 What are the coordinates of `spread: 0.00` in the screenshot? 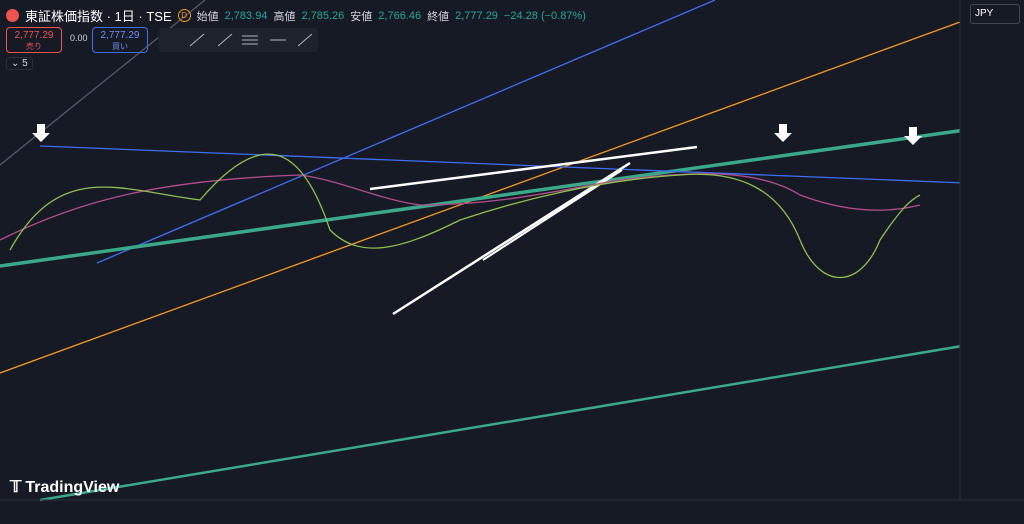 It's located at (79, 38).